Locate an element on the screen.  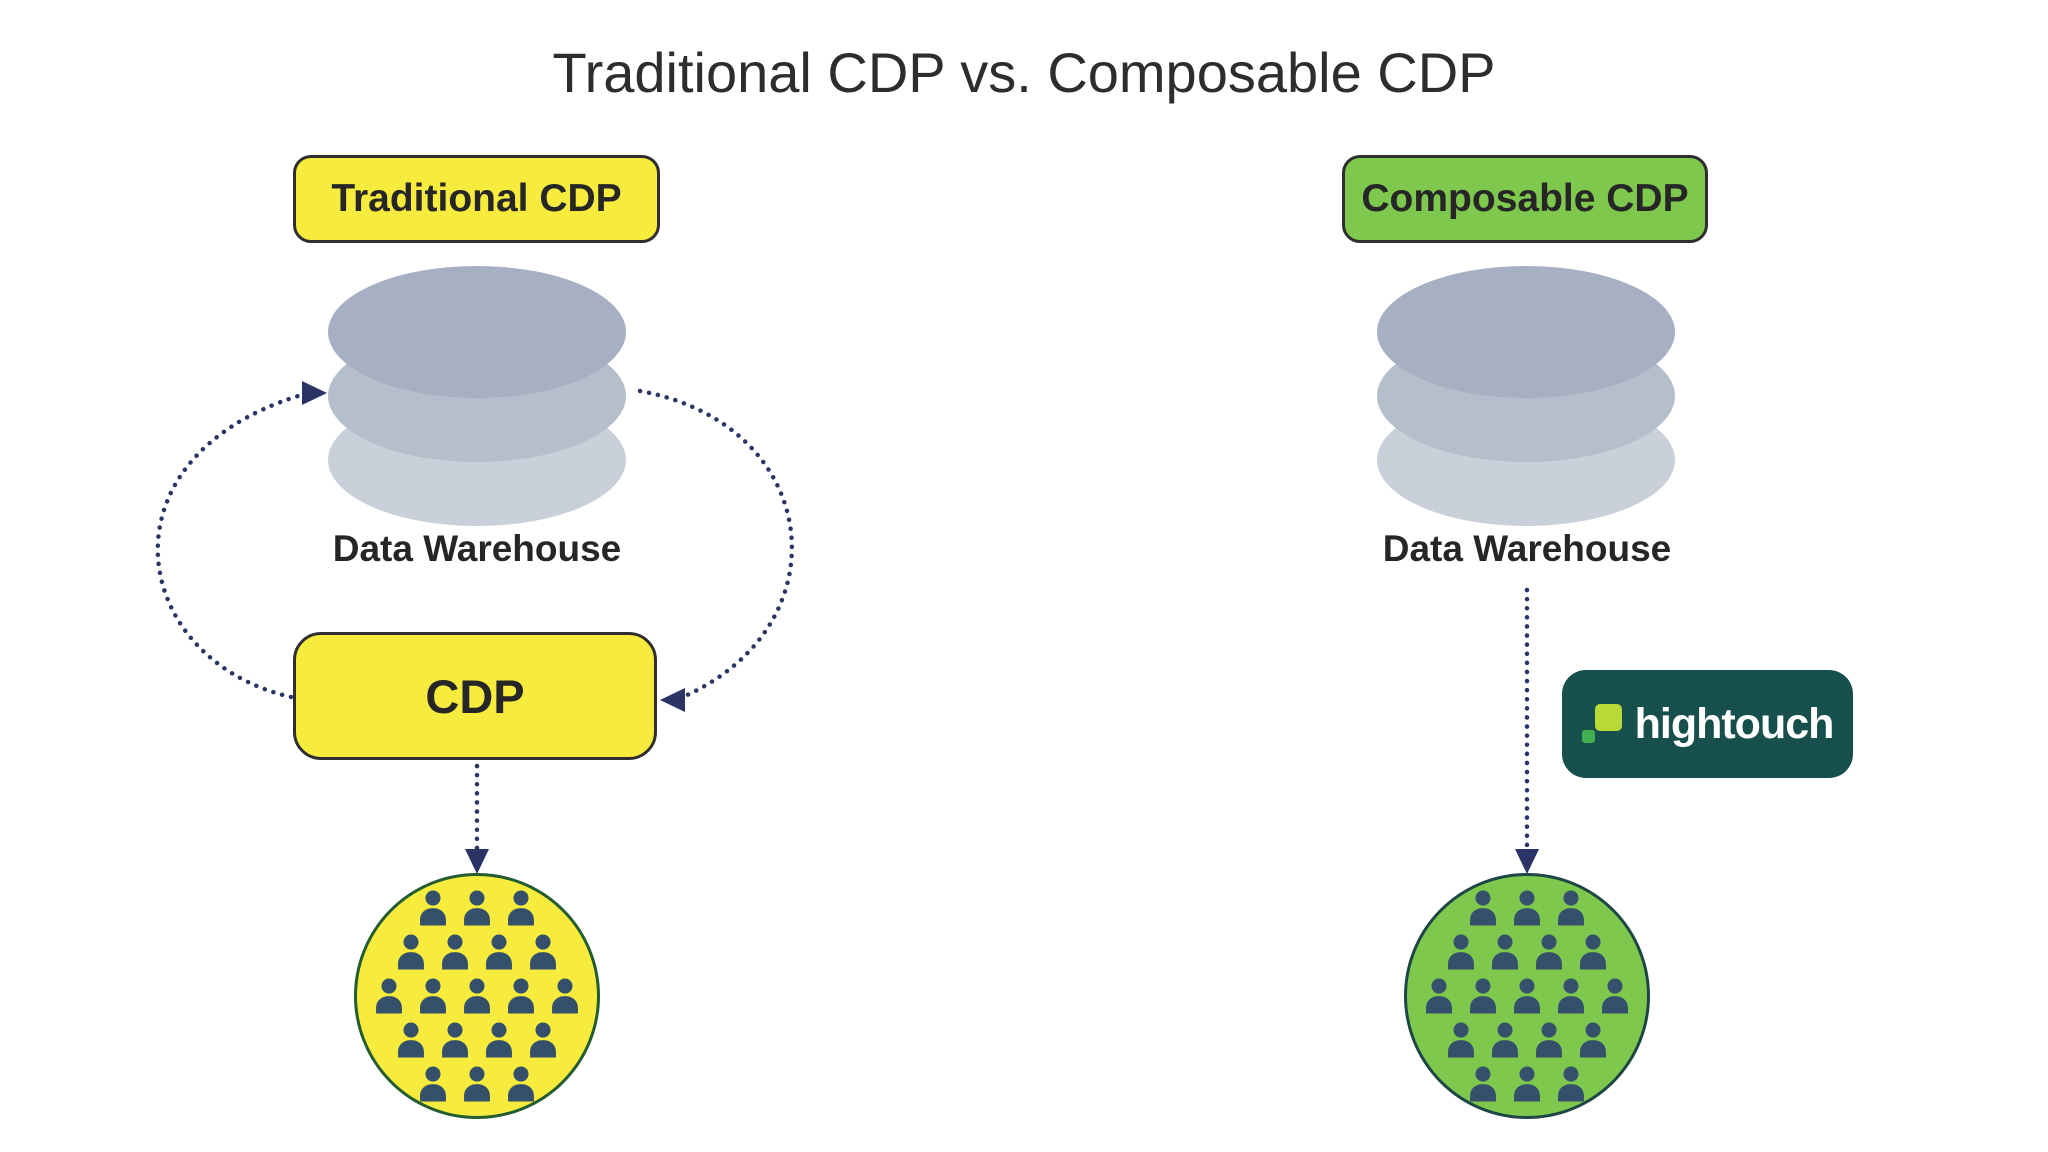
composable-cdp-badge: Composable CDP is located at coordinates (1525, 199).